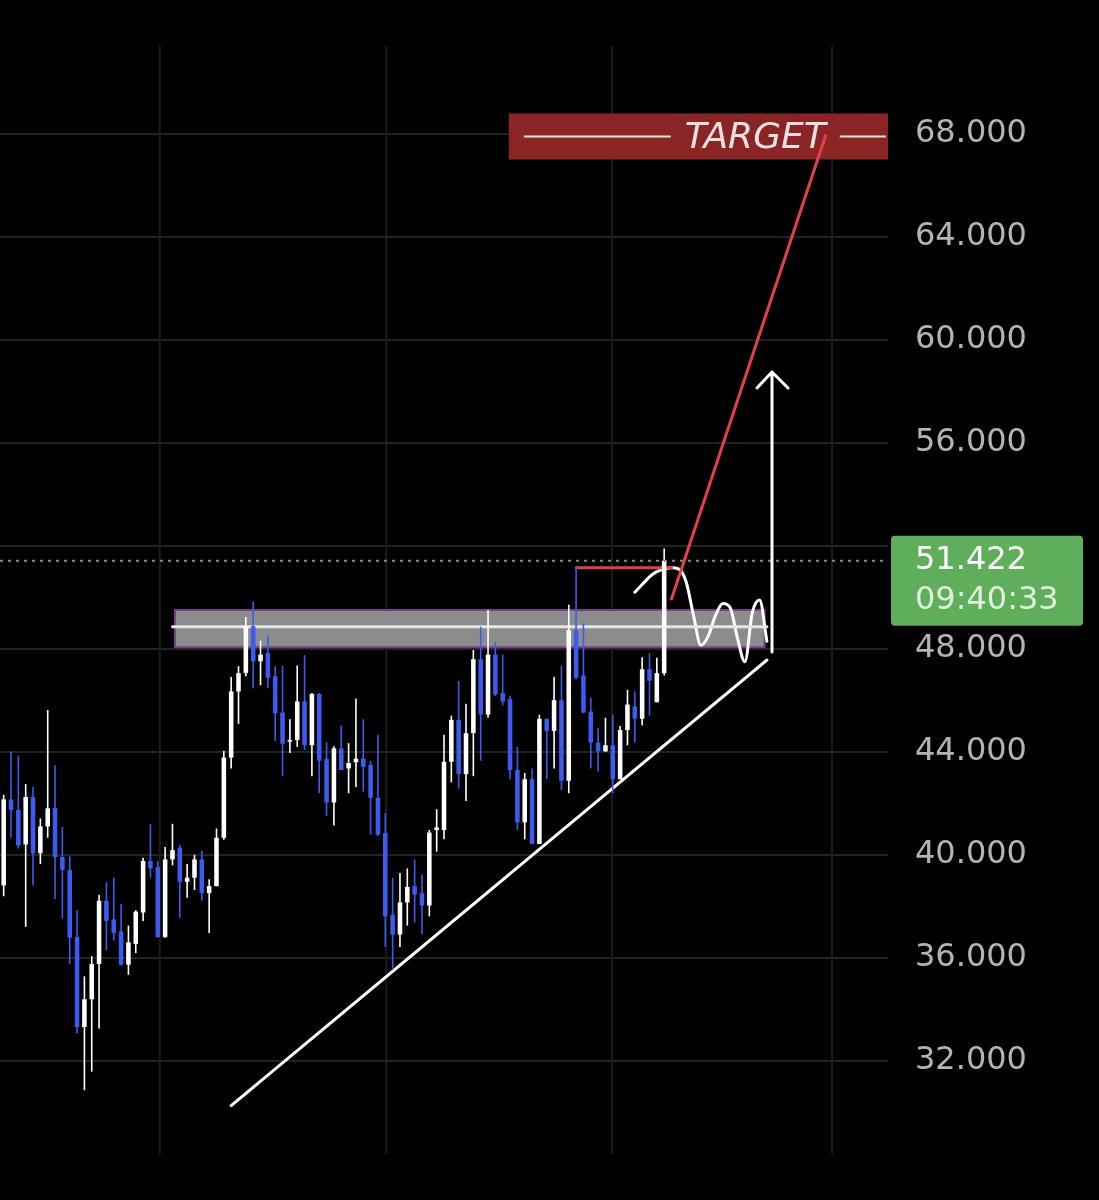  Describe the element at coordinates (971, 955) in the screenshot. I see `y-tick-label: 36.000` at that location.